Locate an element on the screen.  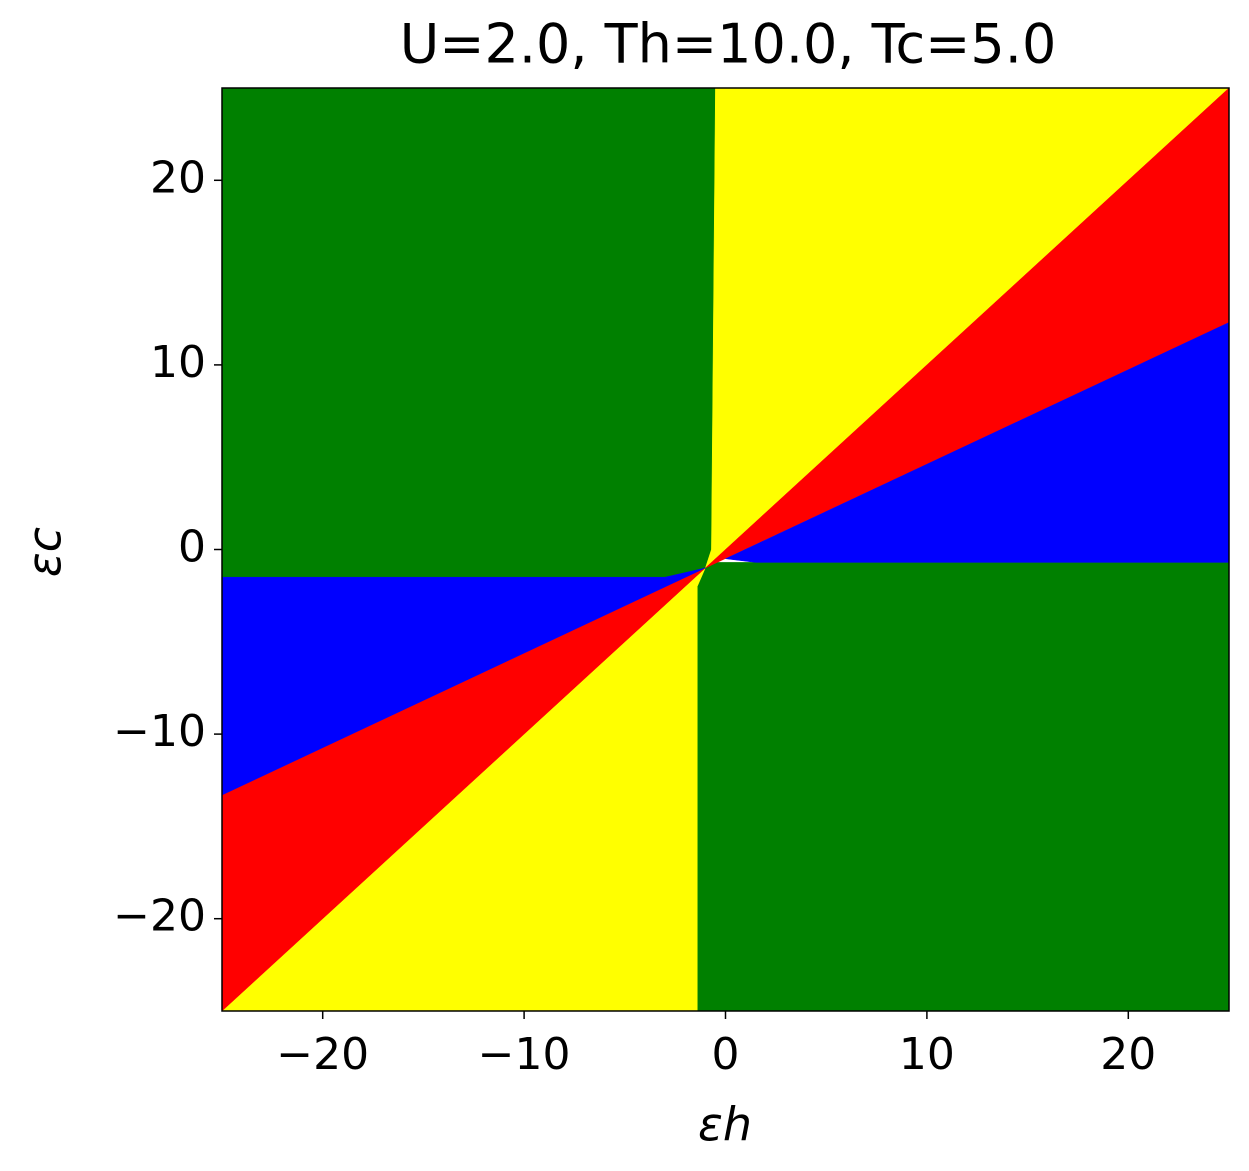
x-tick-label: 10 is located at coordinates (927, 1054).